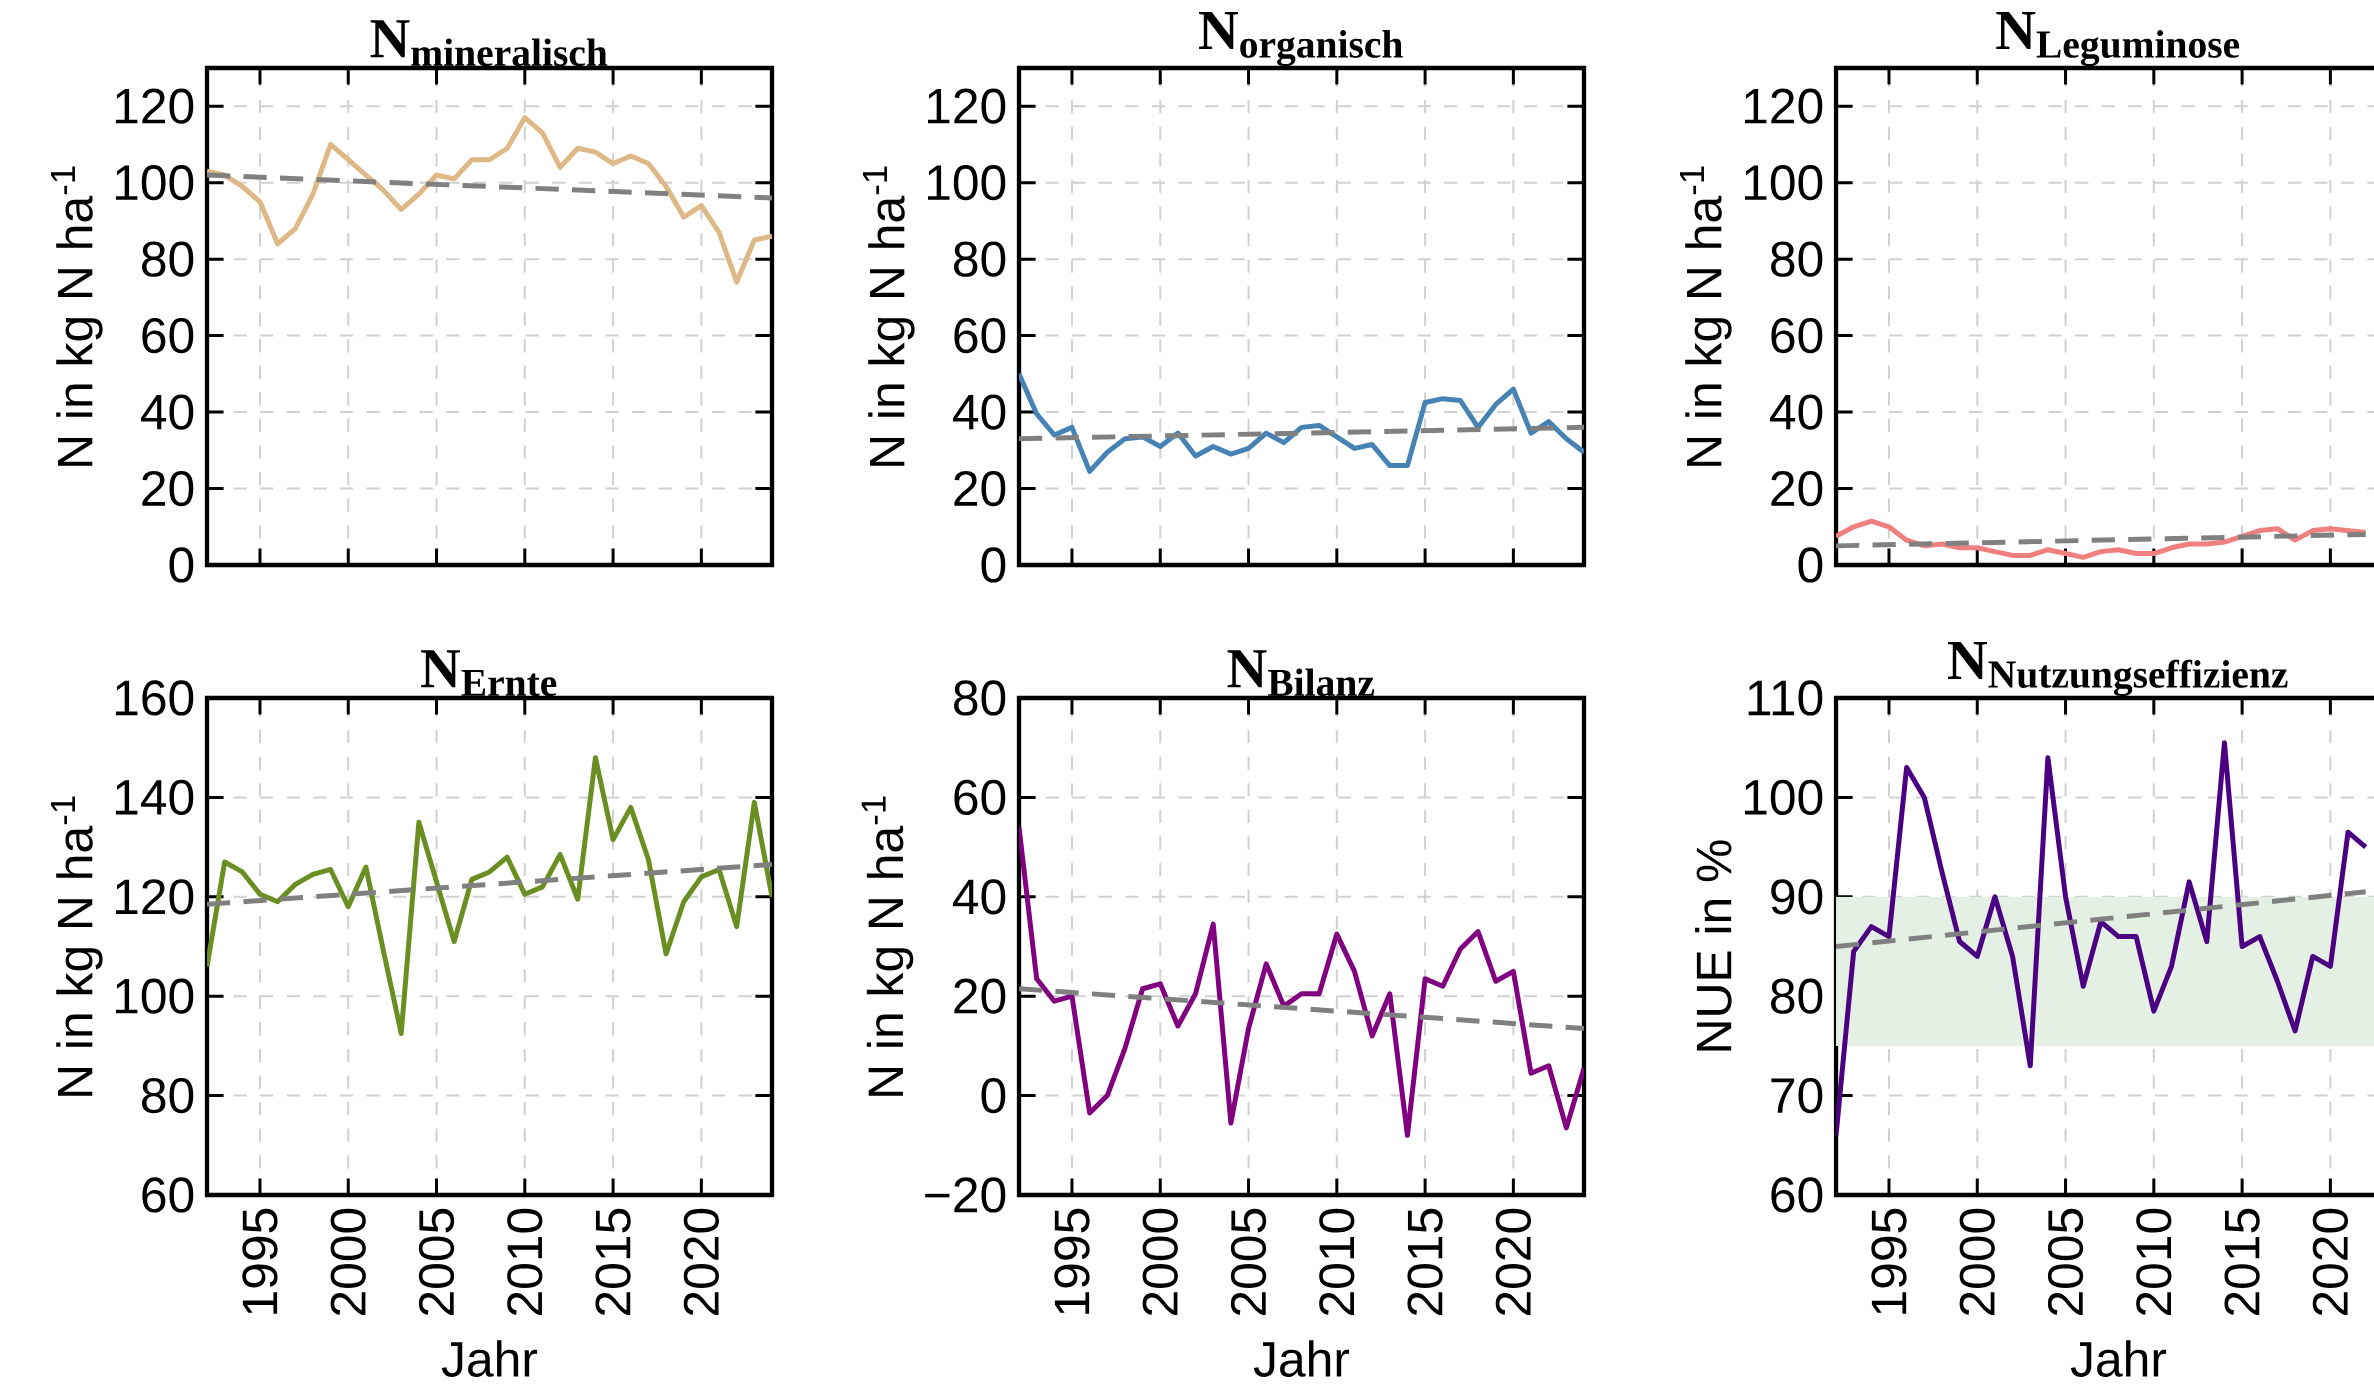  I want to click on y-tick-label: 90, so click(1797, 897).